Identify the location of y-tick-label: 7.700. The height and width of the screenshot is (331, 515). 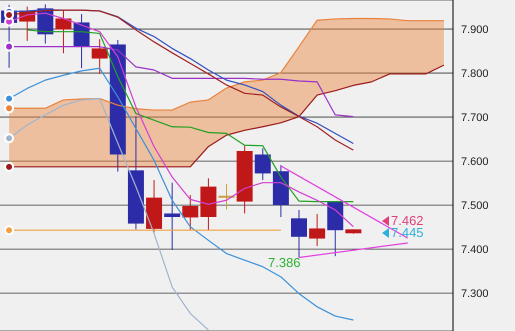
(475, 118).